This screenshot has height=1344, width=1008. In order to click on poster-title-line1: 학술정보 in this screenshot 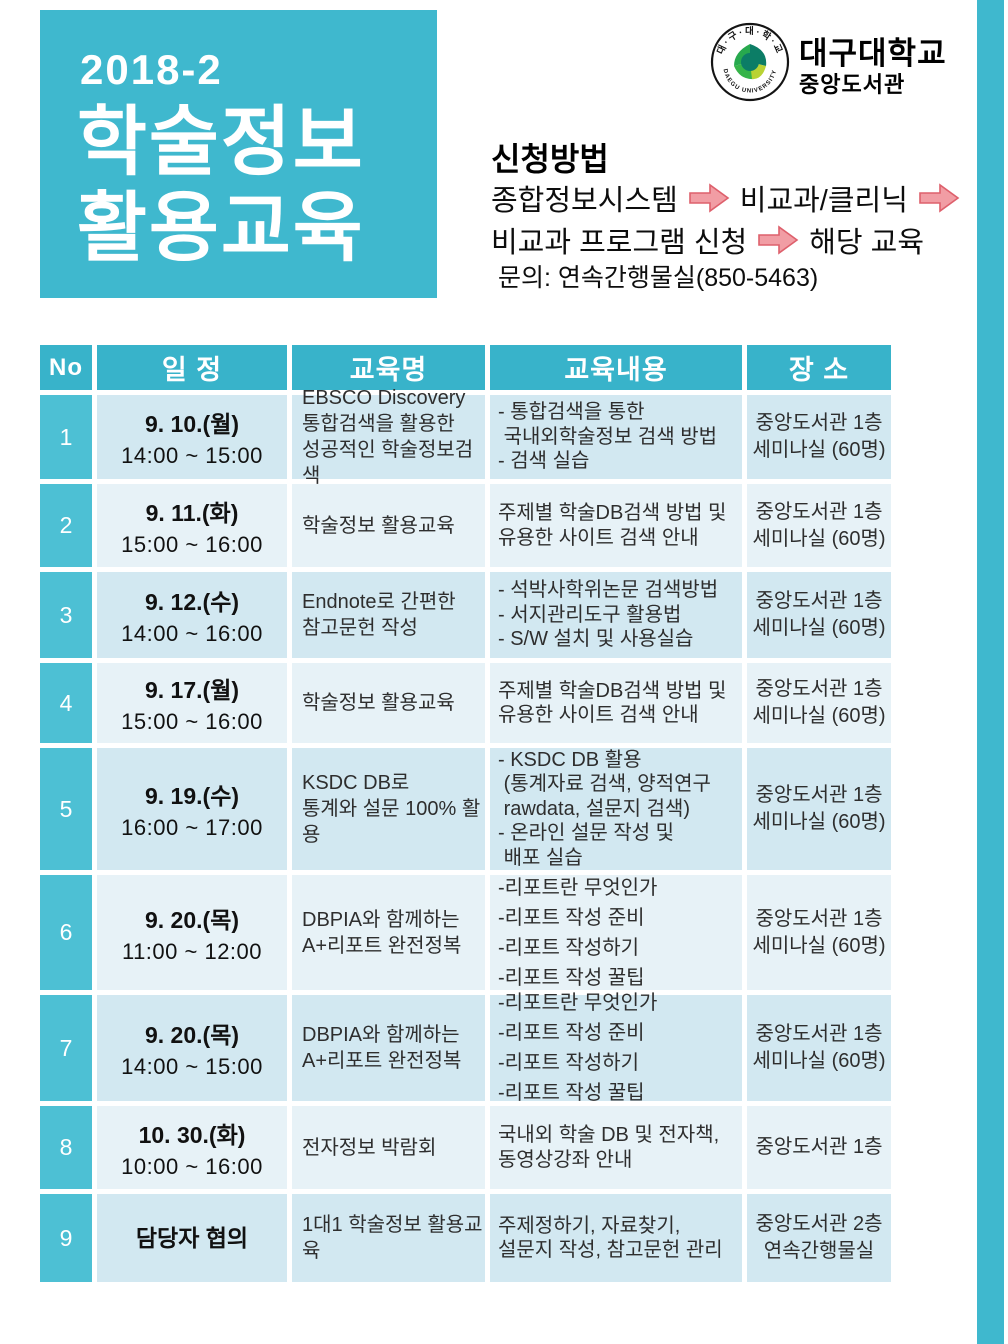, I will do `click(221, 142)`.